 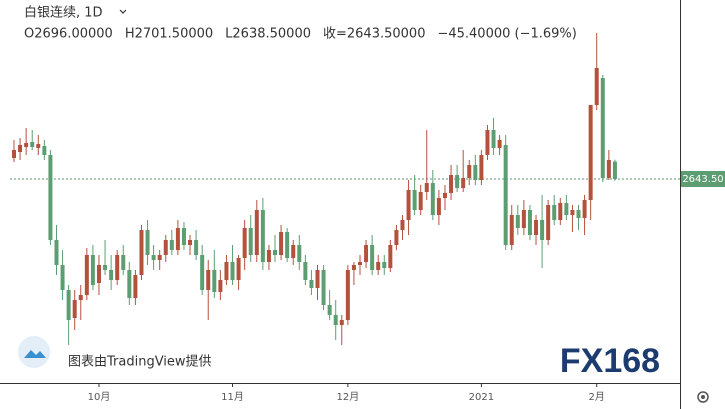 I want to click on last-price-box, so click(x=703, y=179).